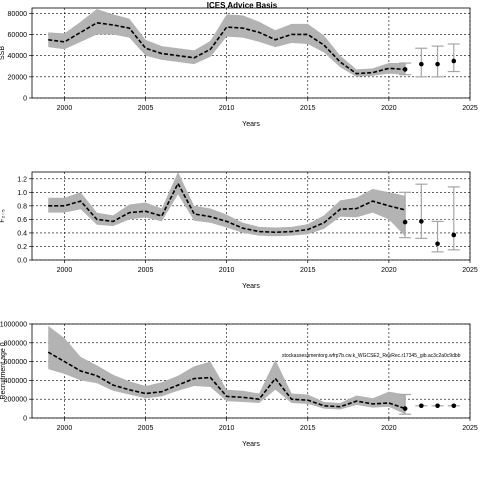  Describe the element at coordinates (18, 77) in the screenshot. I see `panel1-y-tick-label: 20000` at that location.